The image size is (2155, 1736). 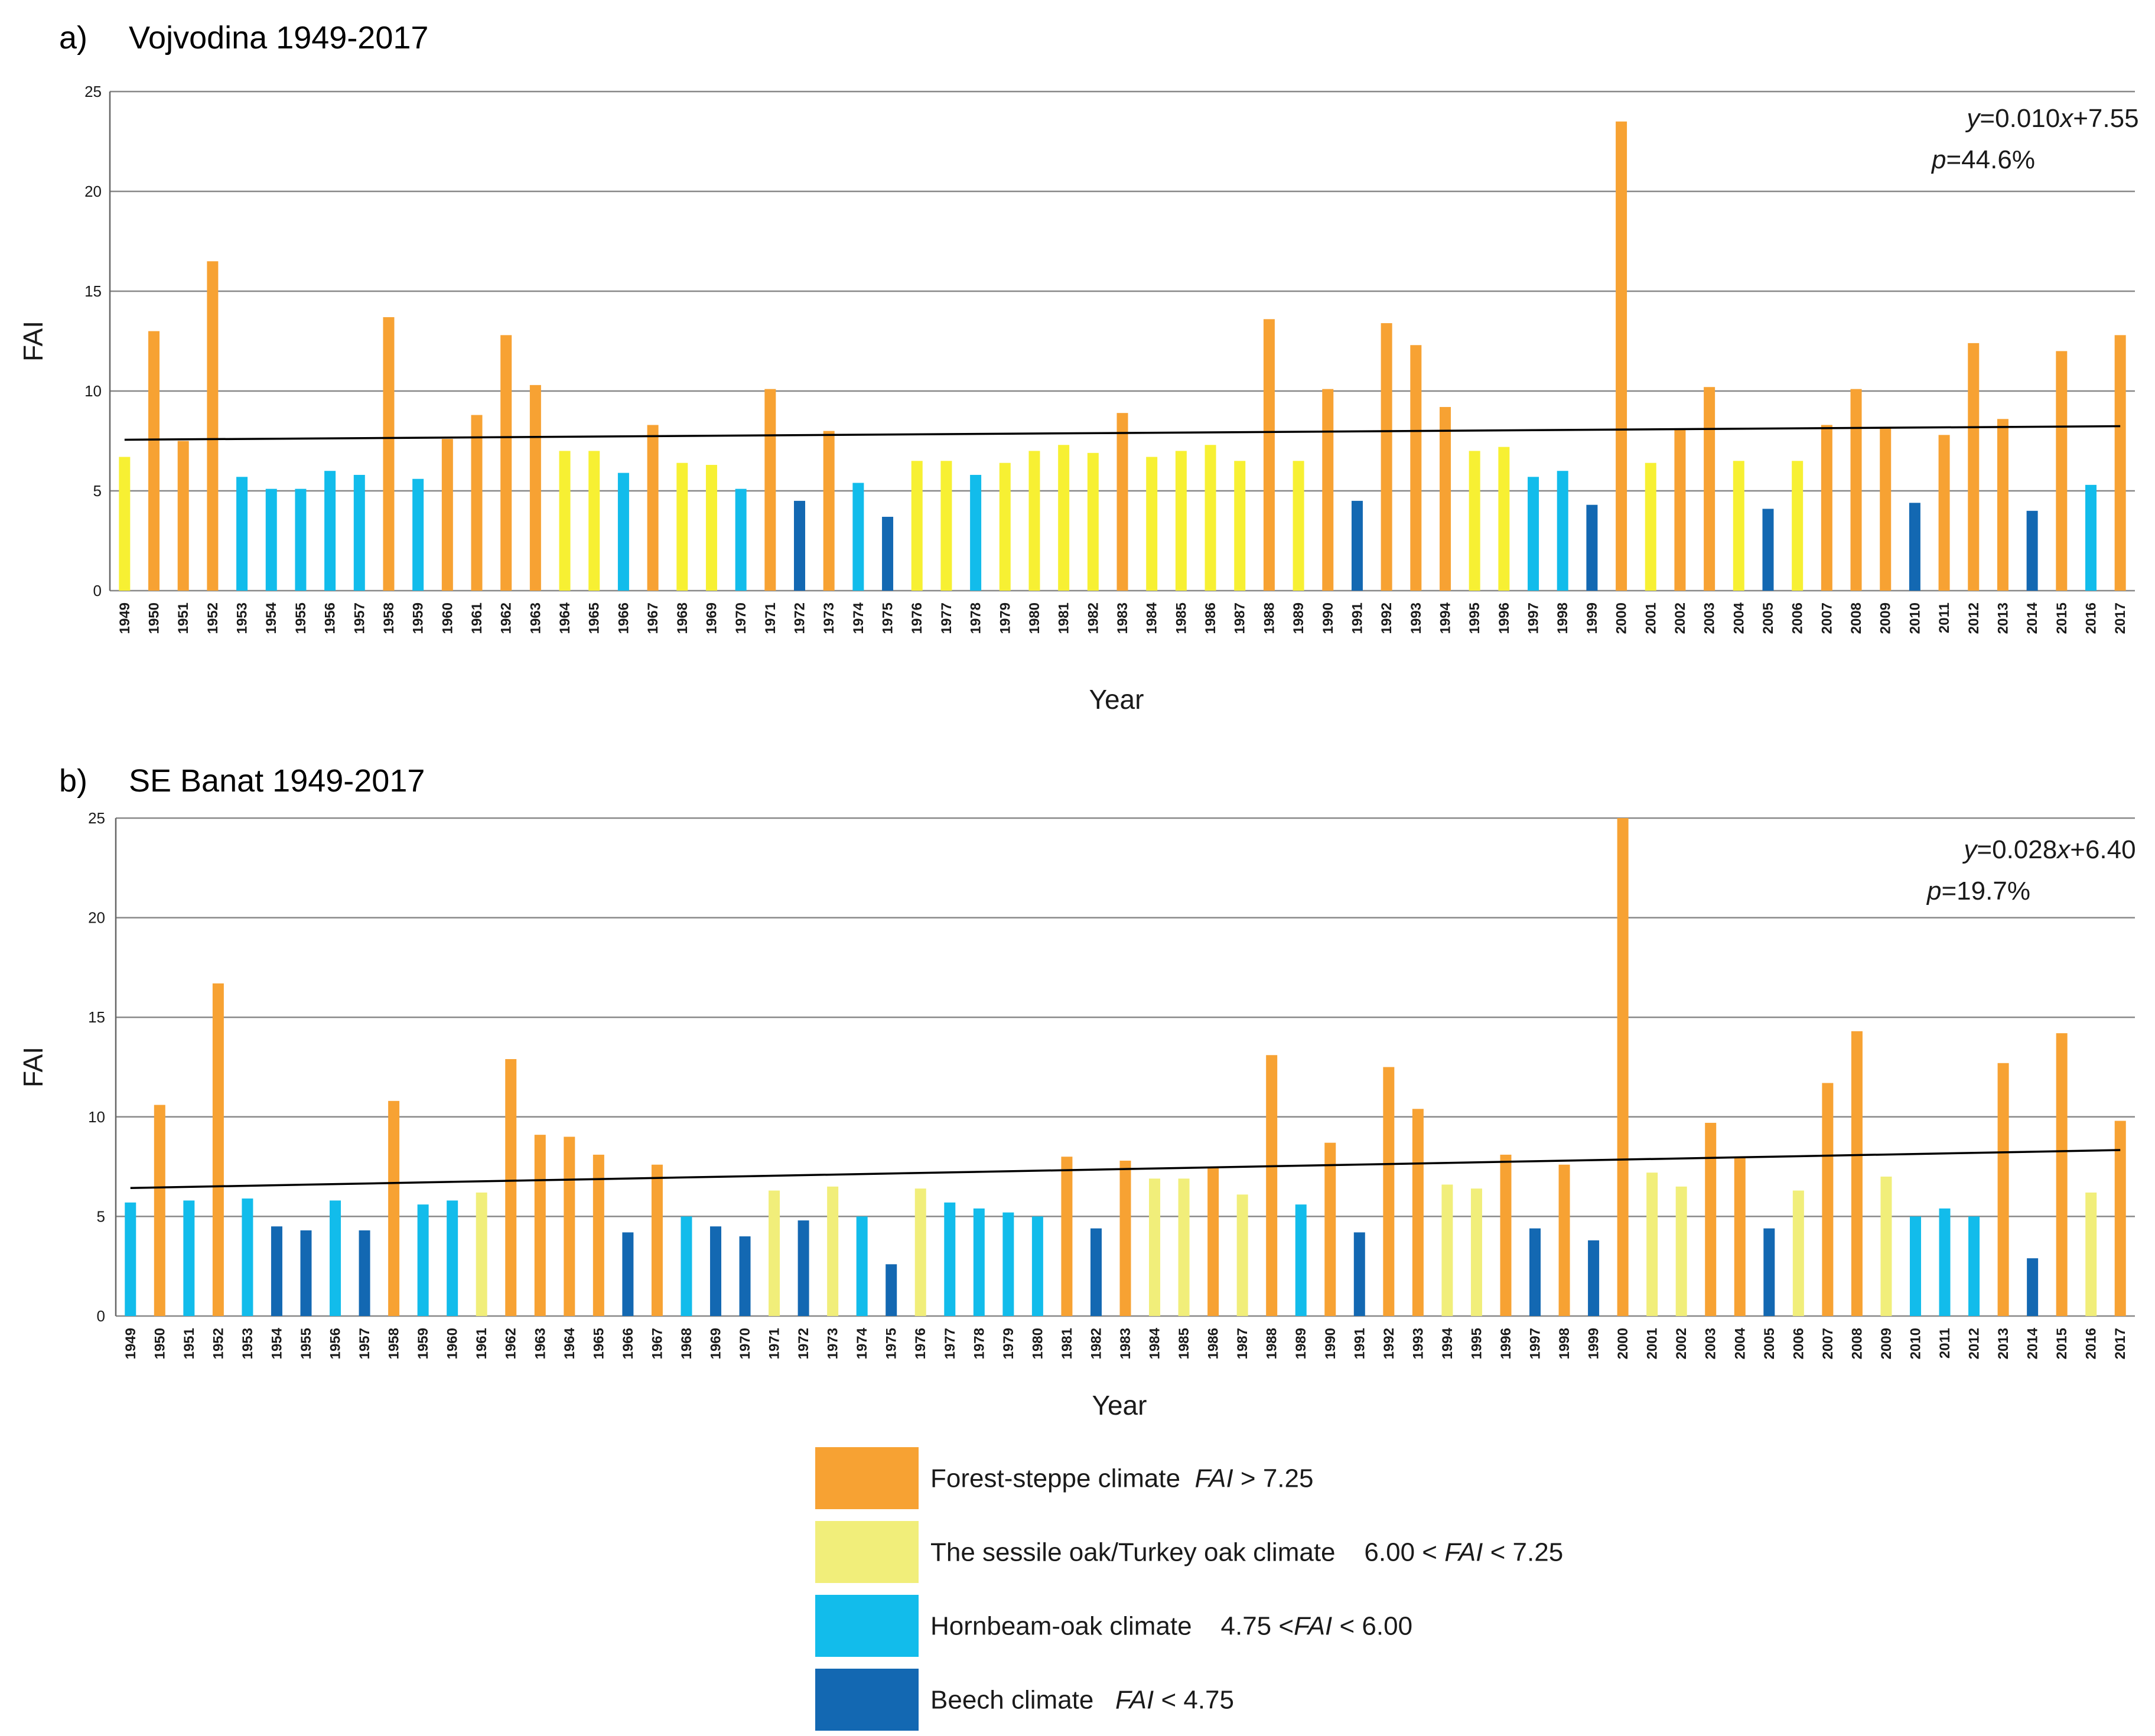 I want to click on x-tick-label: 2007, so click(x=1828, y=1343).